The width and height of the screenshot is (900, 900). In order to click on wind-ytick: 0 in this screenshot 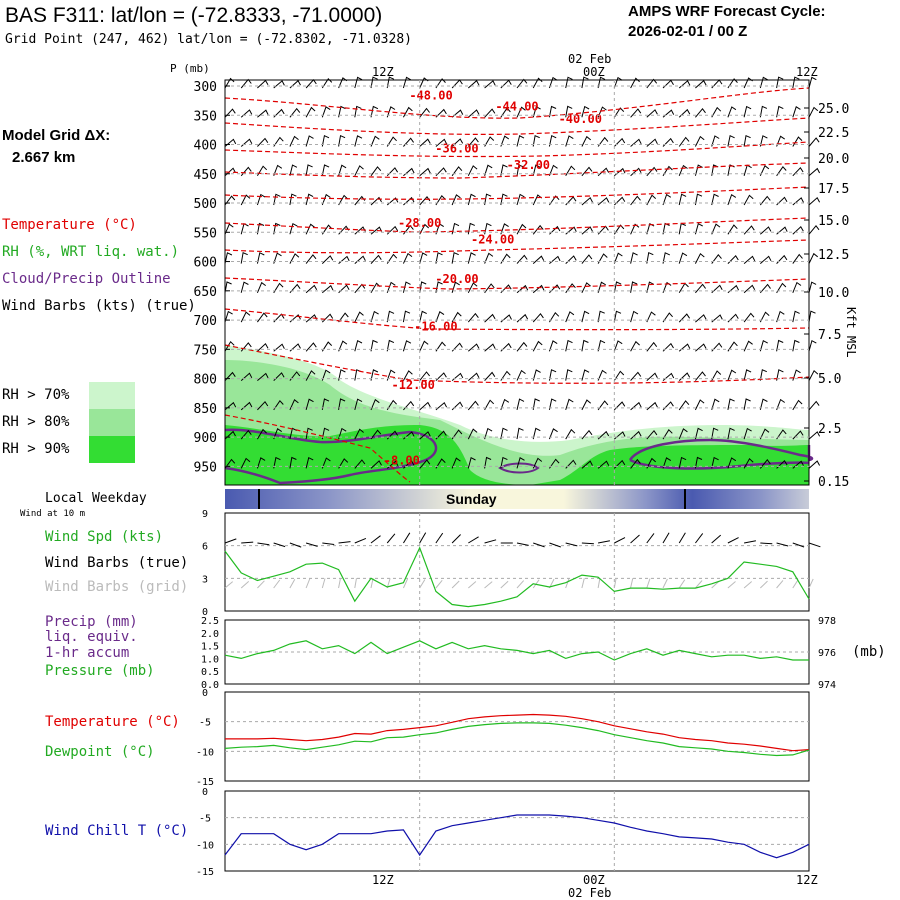, I will do `click(205, 612)`.